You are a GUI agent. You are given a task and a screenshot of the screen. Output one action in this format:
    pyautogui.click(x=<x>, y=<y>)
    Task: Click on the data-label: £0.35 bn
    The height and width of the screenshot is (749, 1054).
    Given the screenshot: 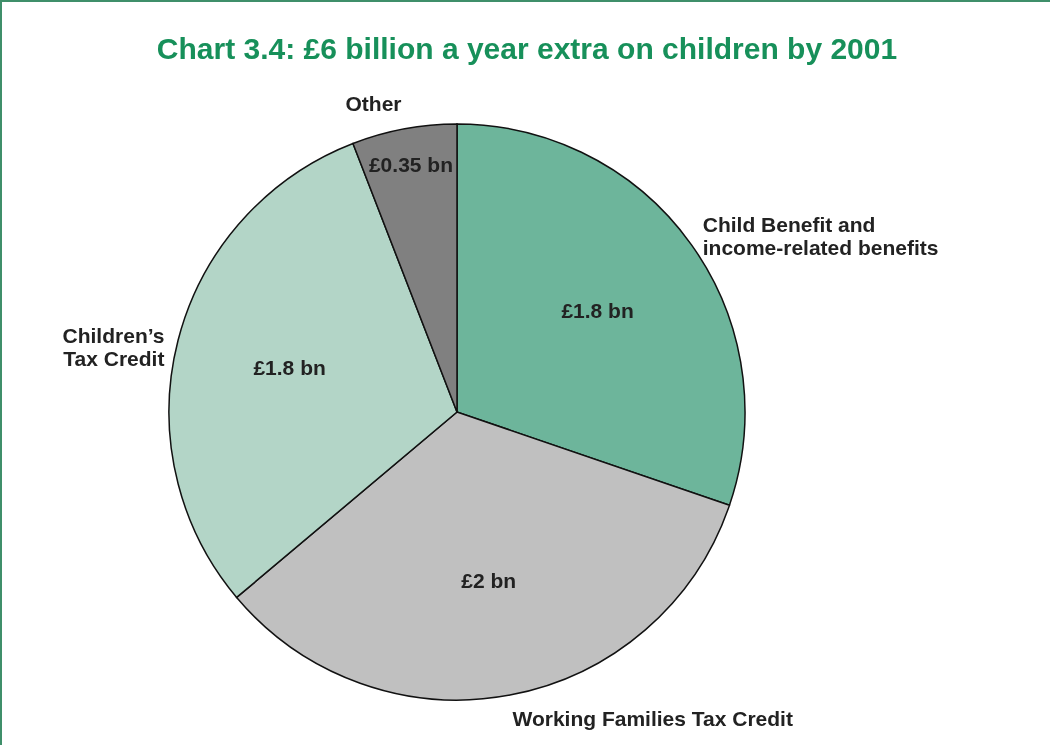 What is the action you would take?
    pyautogui.click(x=410, y=164)
    